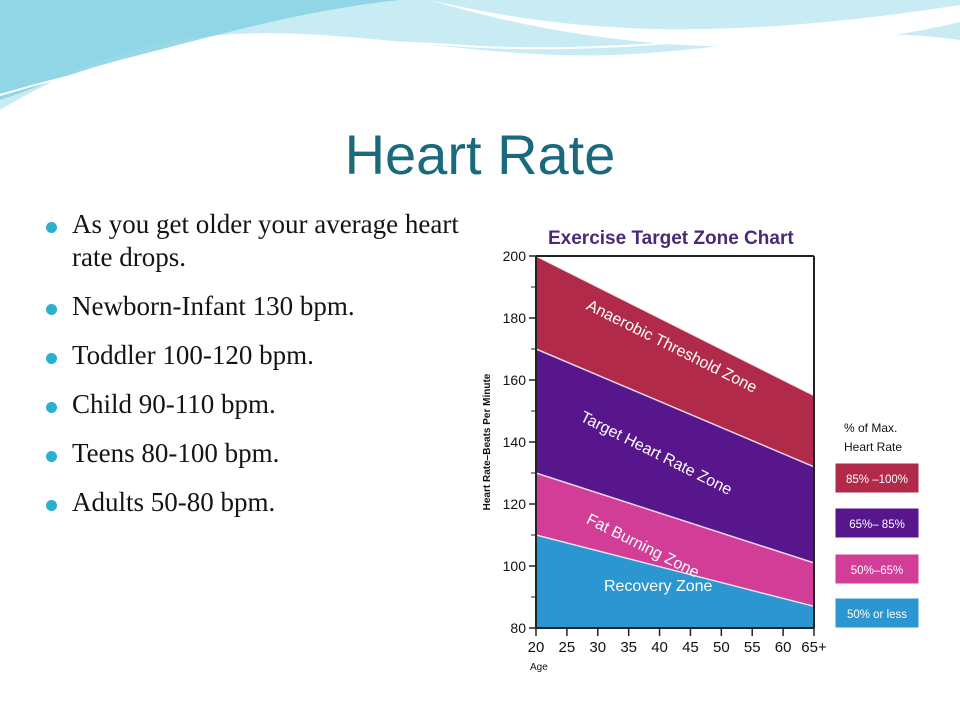 The height and width of the screenshot is (720, 960). I want to click on legend-item-label: 65%– 85%, so click(877, 525).